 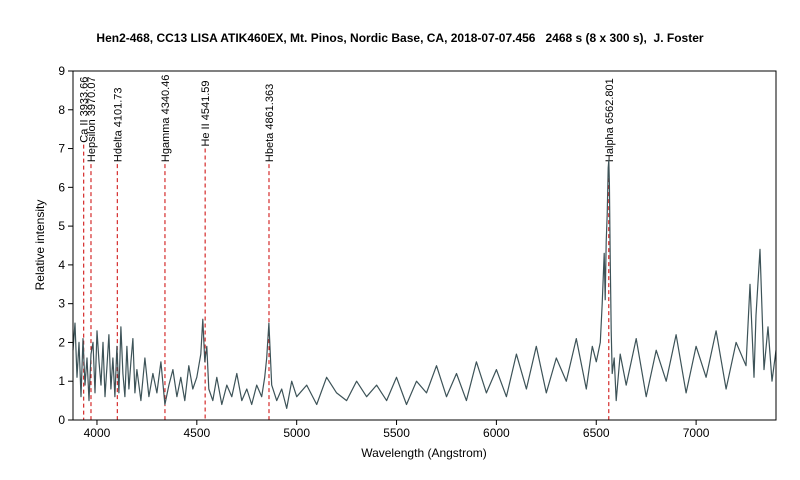 What do you see at coordinates (61, 304) in the screenshot?
I see `y-tick-label: 3` at bounding box center [61, 304].